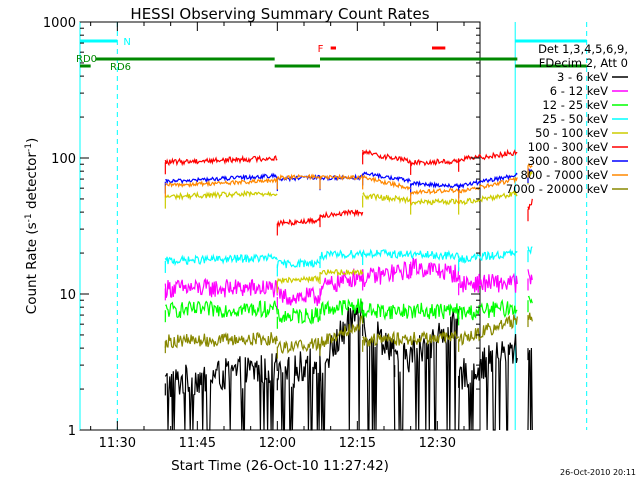  Describe the element at coordinates (197, 443) in the screenshot. I see `x-tick-label-1: 11:45` at that location.